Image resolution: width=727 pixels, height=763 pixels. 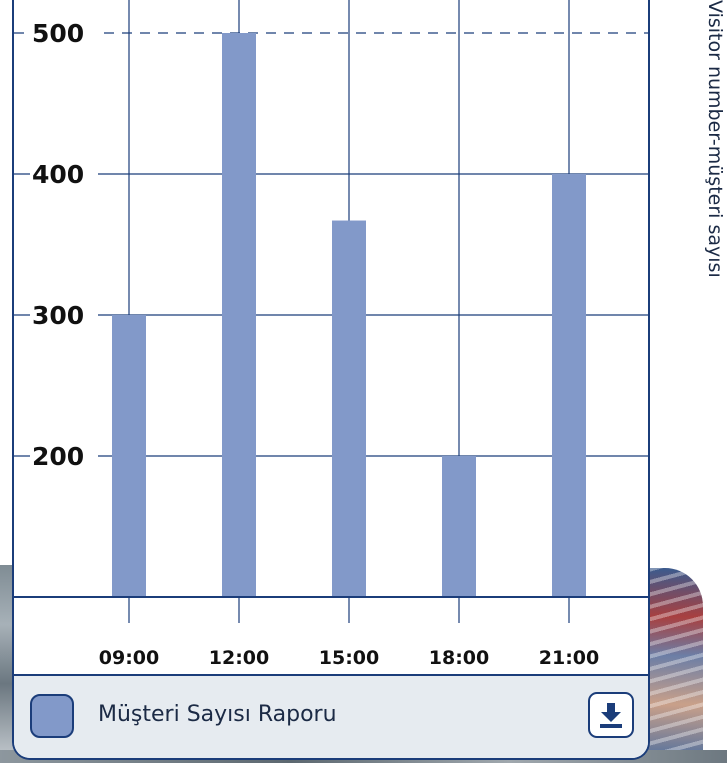 What do you see at coordinates (58, 315) in the screenshot?
I see `y-tick-label: 300` at bounding box center [58, 315].